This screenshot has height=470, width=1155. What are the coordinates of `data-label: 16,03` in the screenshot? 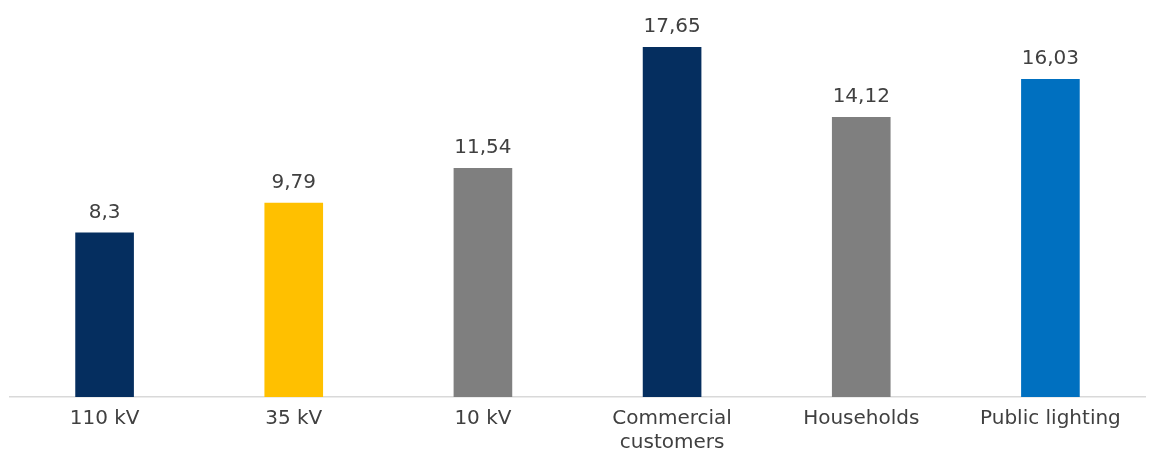 It's located at (1050, 57).